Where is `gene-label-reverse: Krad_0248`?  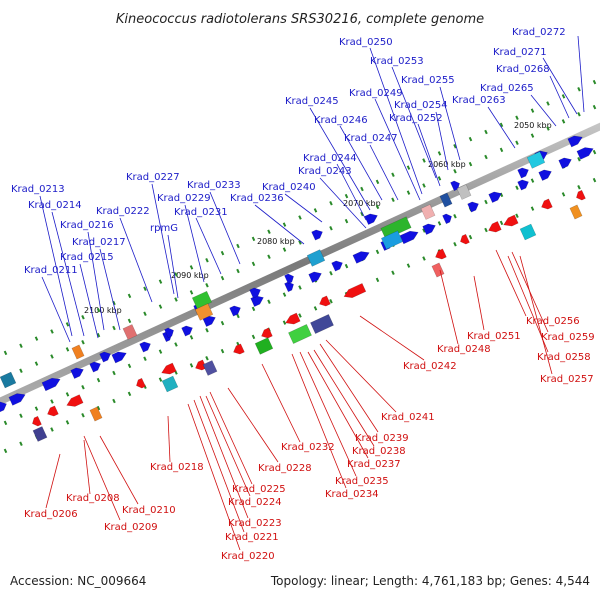
gene-label-reverse: Krad_0248 is located at coordinates (464, 349).